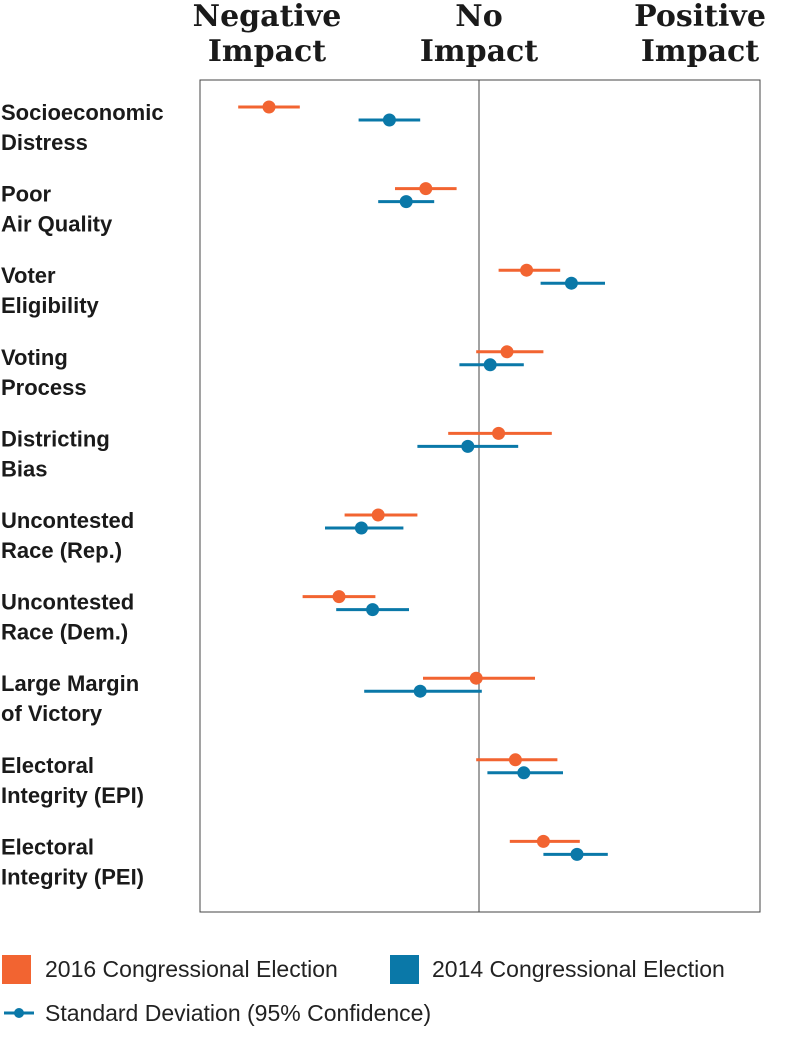  Describe the element at coordinates (61, 550) in the screenshot. I see `category-label-6-line-2: Race (Rep.)` at that location.